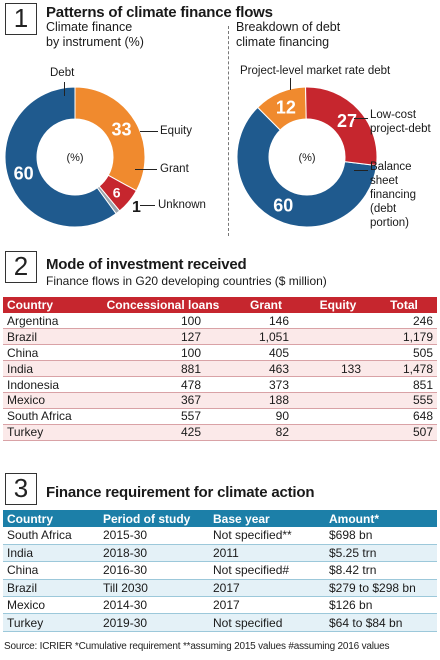 The image size is (440, 660). What do you see at coordinates (174, 169) in the screenshot?
I see `label-grant: Grant` at bounding box center [174, 169].